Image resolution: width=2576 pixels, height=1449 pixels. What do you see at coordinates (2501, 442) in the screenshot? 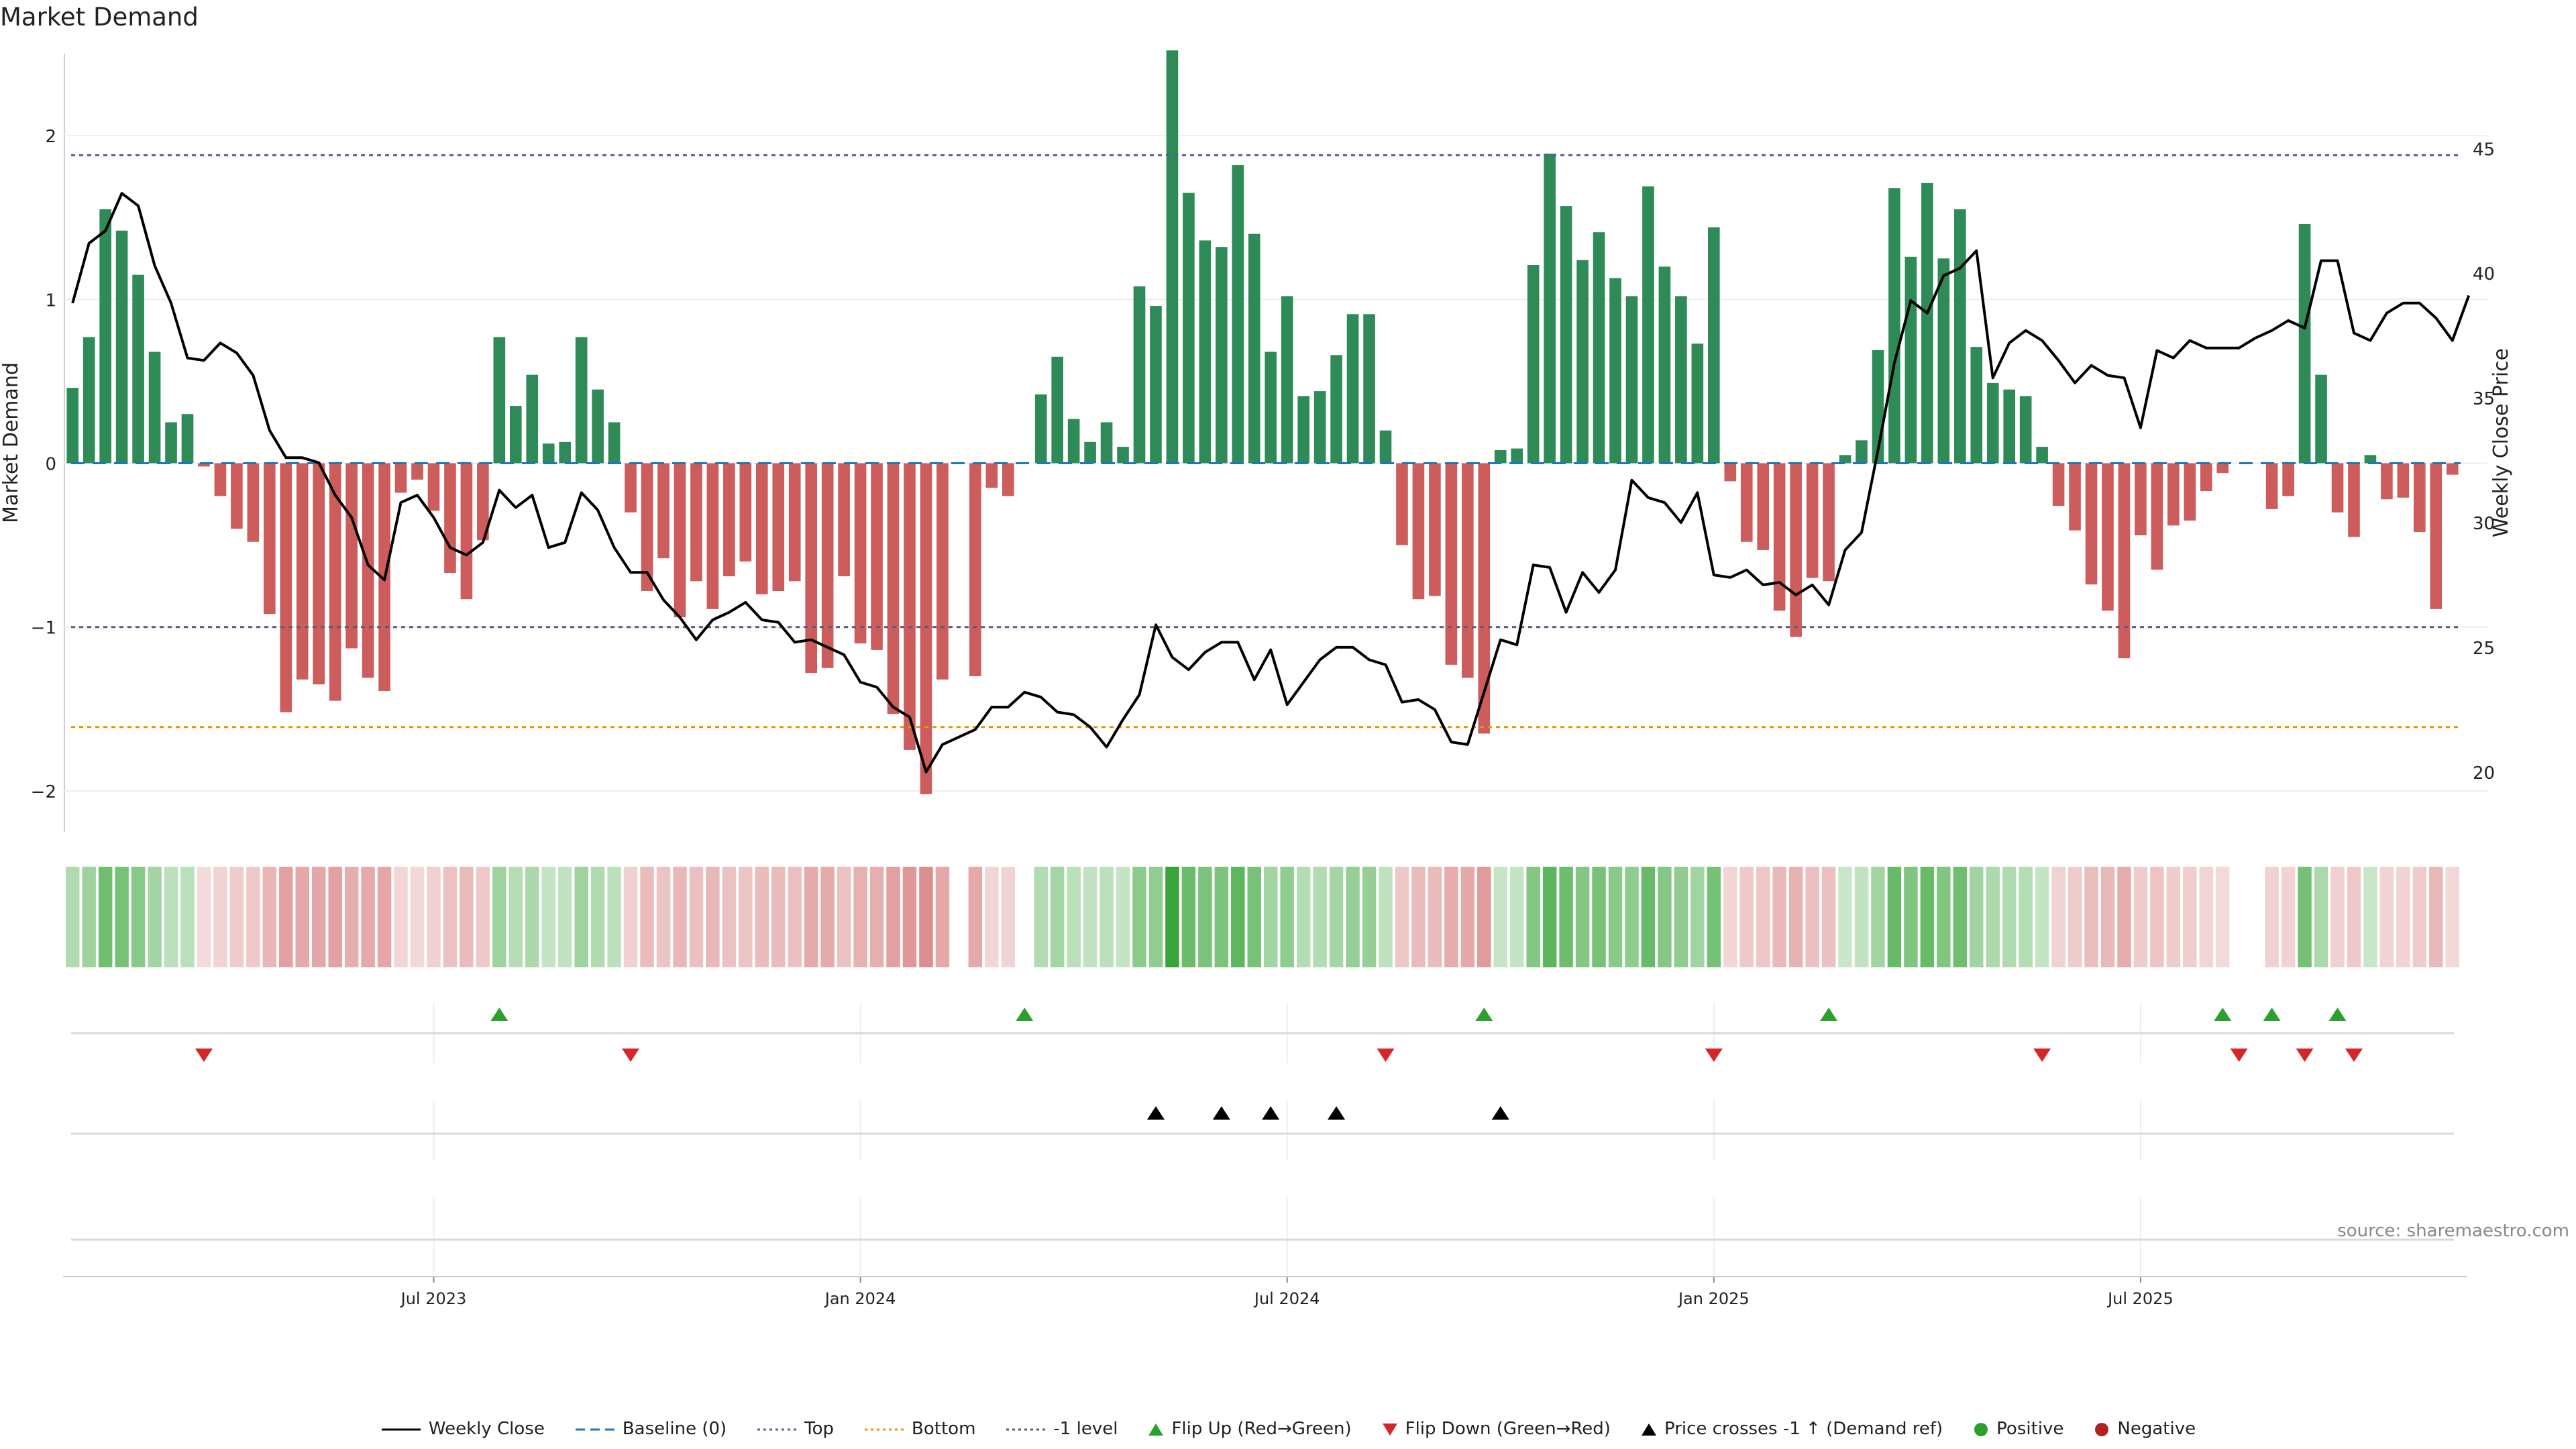
I see `y2-axis-label: Weekly Close Price` at bounding box center [2501, 442].